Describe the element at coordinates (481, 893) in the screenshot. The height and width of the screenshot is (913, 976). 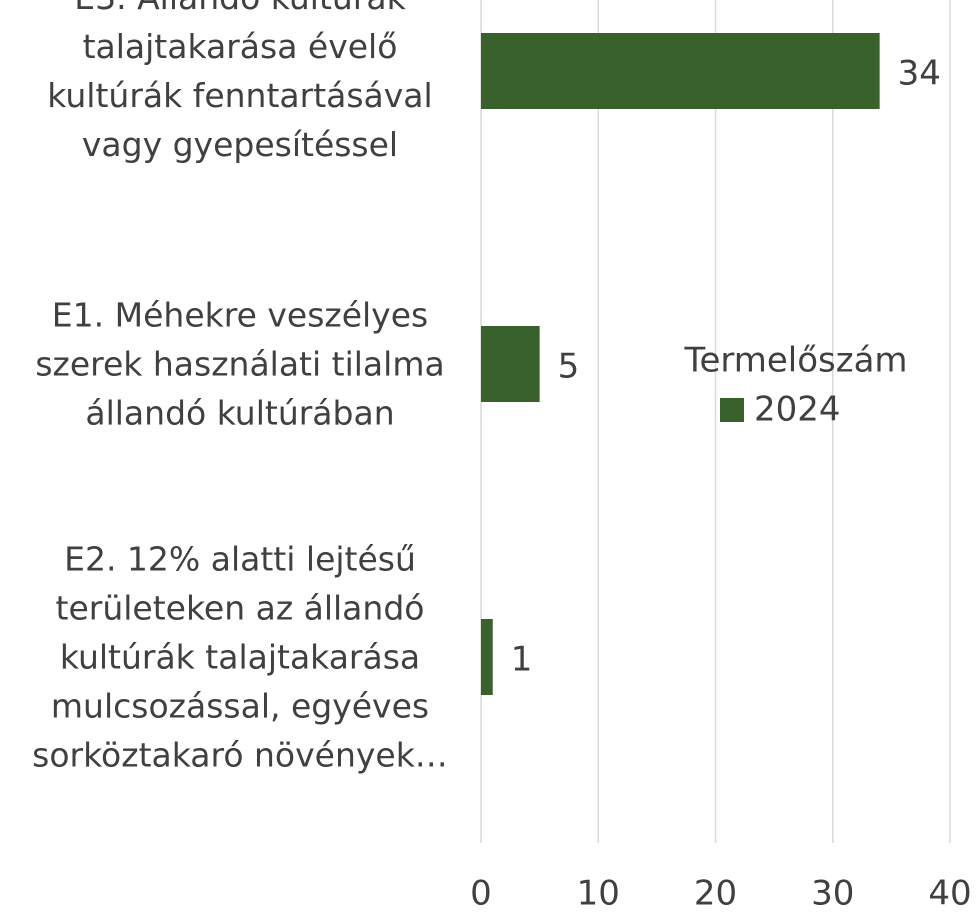
I see `x-tick-label: 0` at that location.